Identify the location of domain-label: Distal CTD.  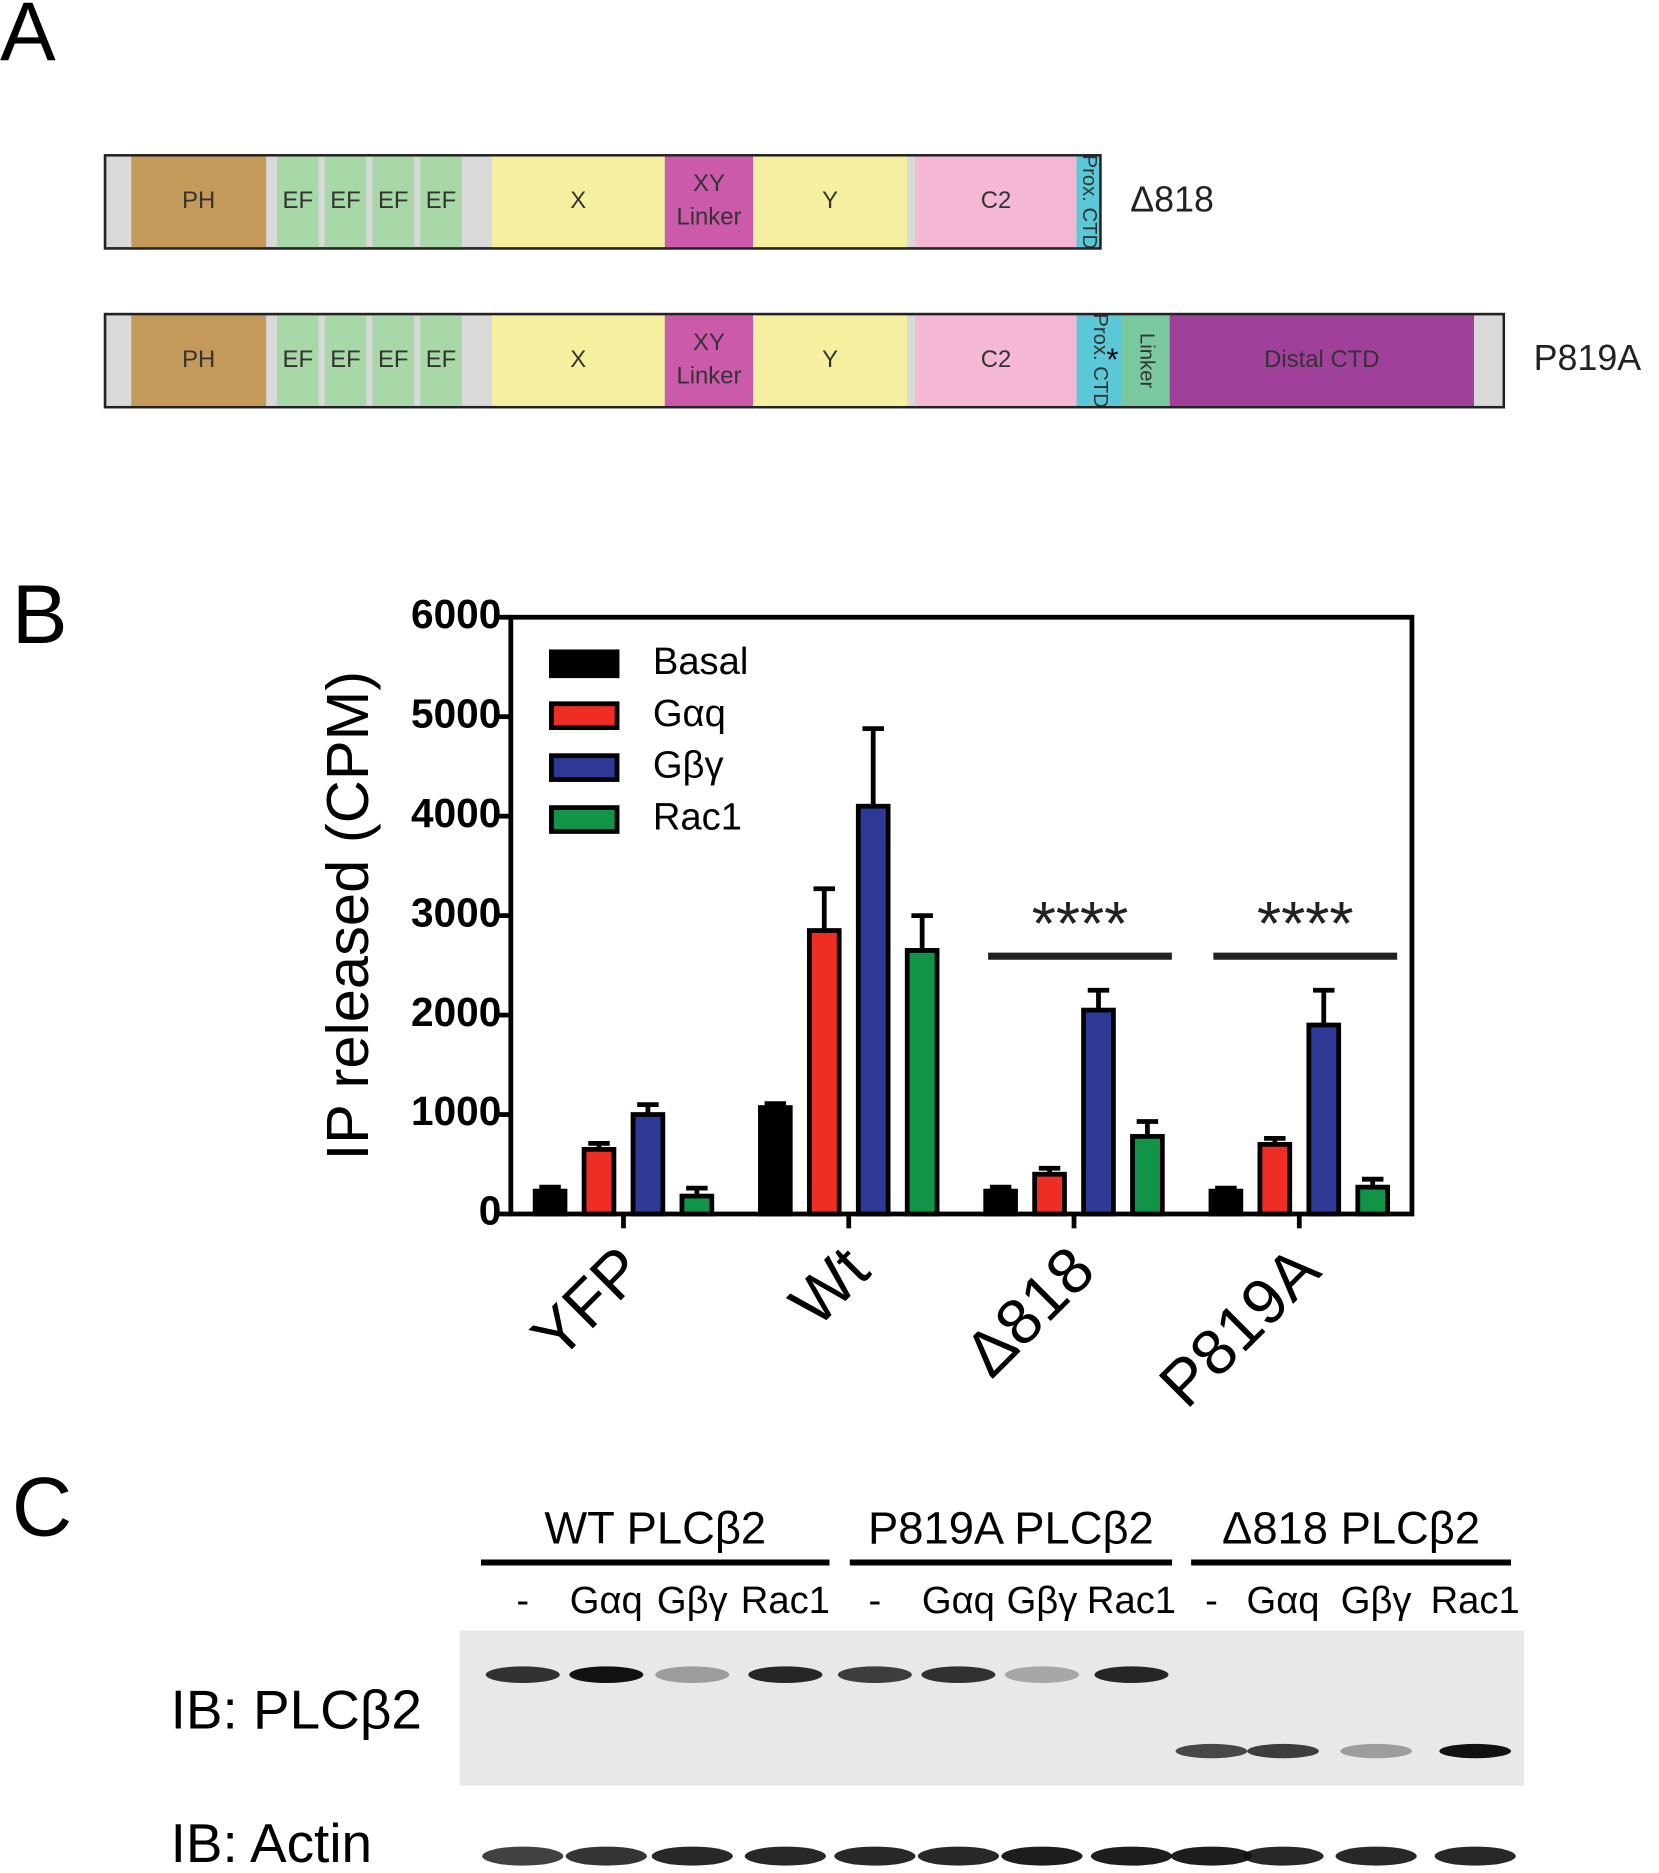
(1321, 359).